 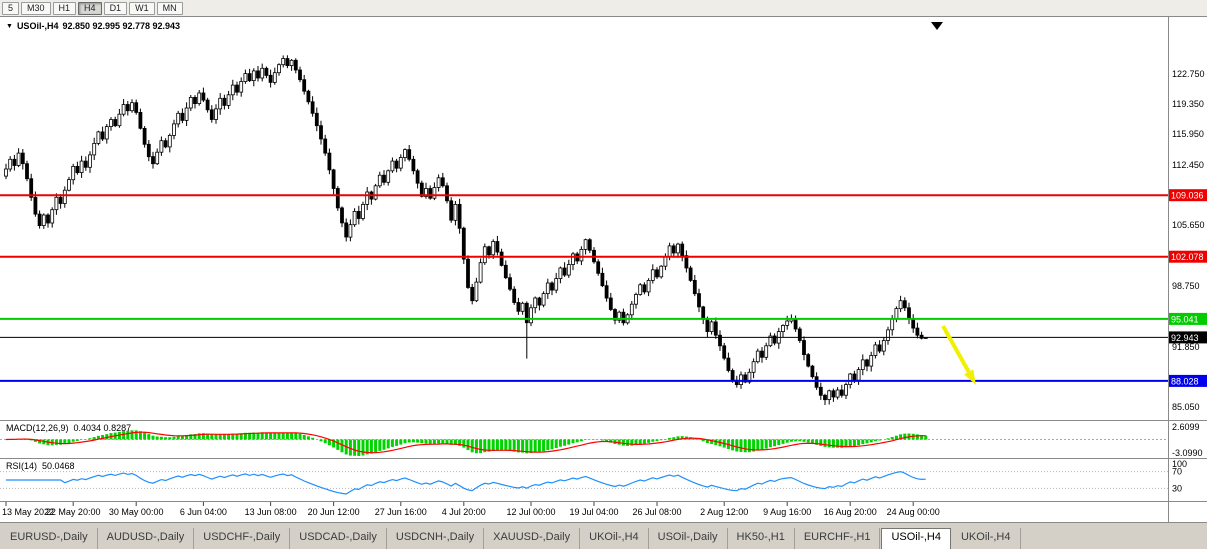 I want to click on symbol-tab-audusd-daily: AUDUSD-,Daily, so click(x=146, y=538).